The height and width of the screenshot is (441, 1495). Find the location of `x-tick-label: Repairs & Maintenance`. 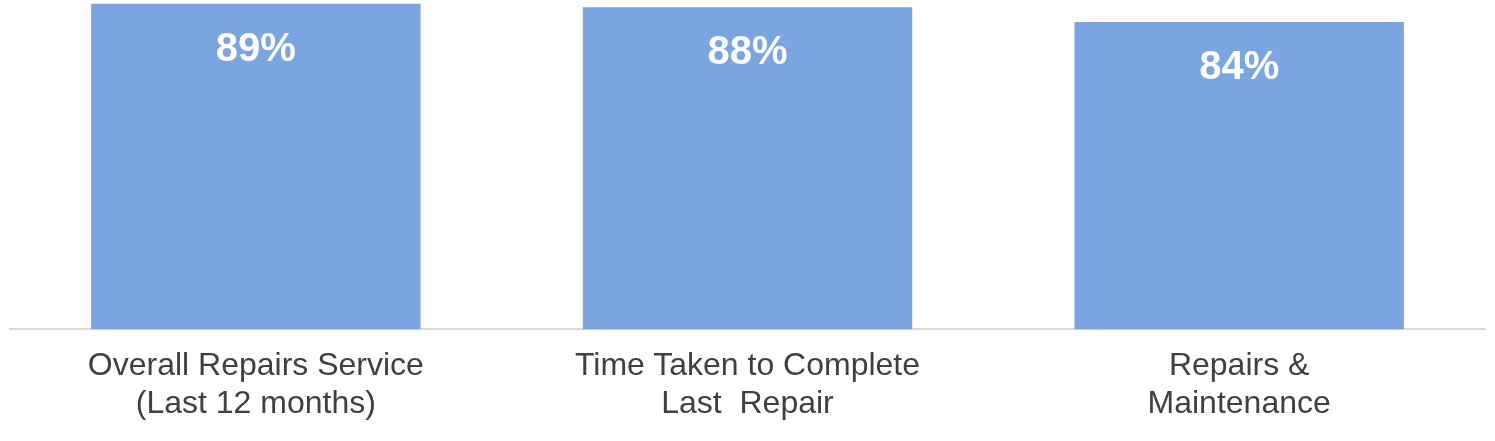

x-tick-label: Repairs & Maintenance is located at coordinates (1239, 383).